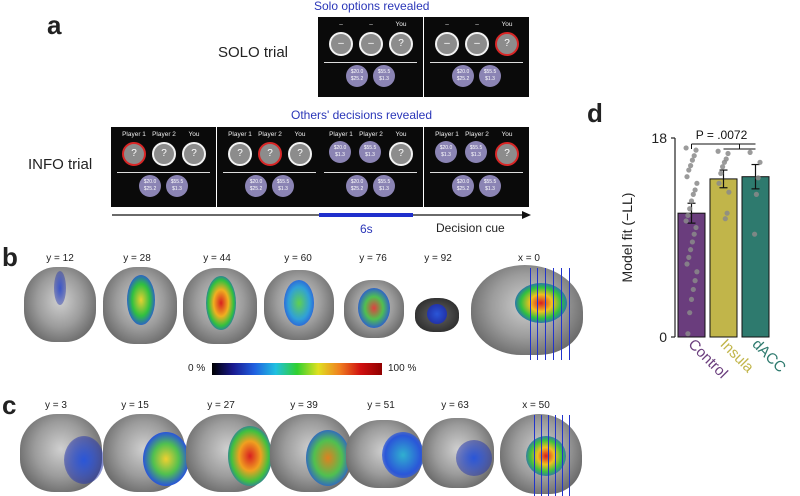  What do you see at coordinates (137, 258) in the screenshot?
I see `slice-label: y = 28` at bounding box center [137, 258].